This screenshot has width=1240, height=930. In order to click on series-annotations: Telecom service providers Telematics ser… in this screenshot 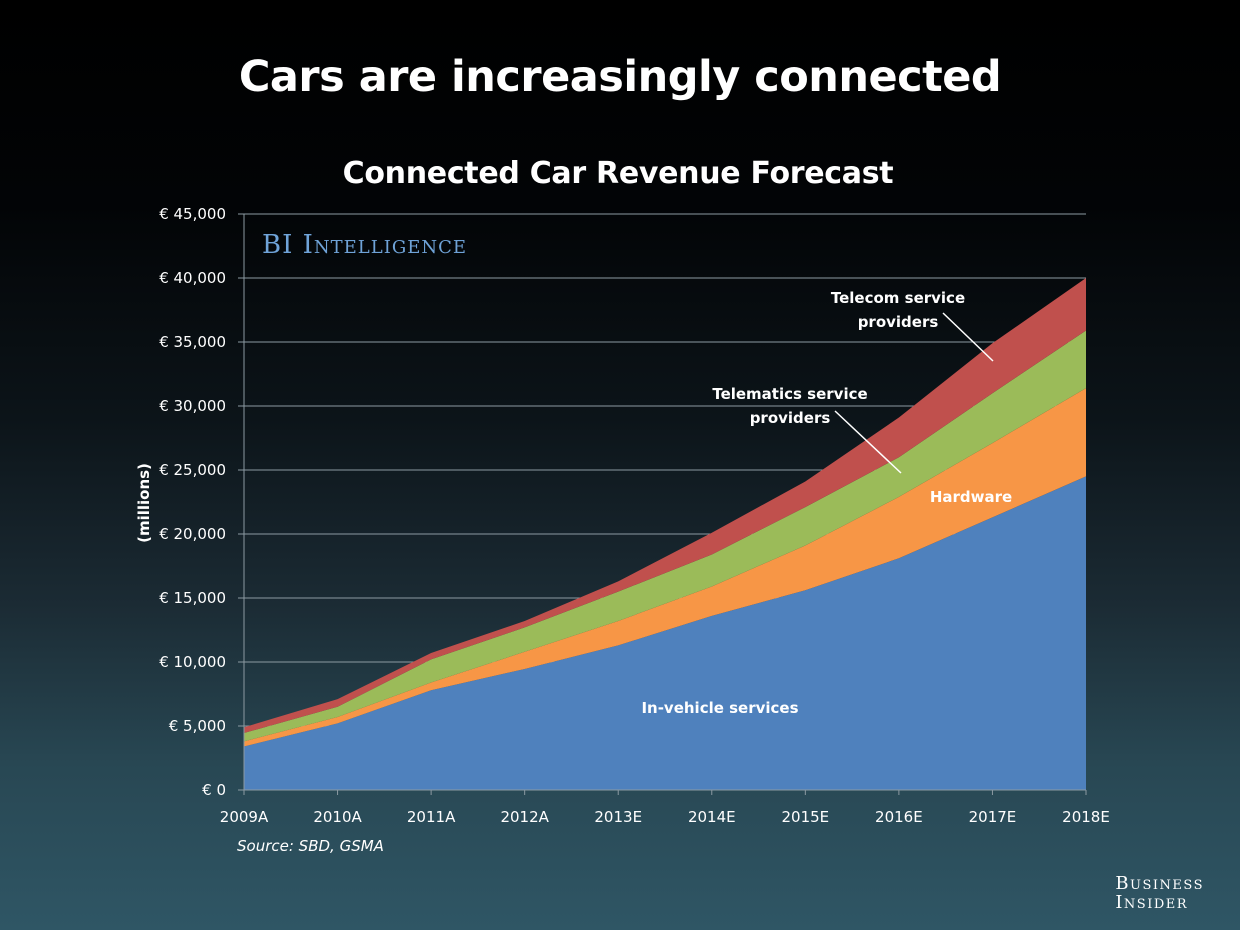, I will do `click(826, 503)`.